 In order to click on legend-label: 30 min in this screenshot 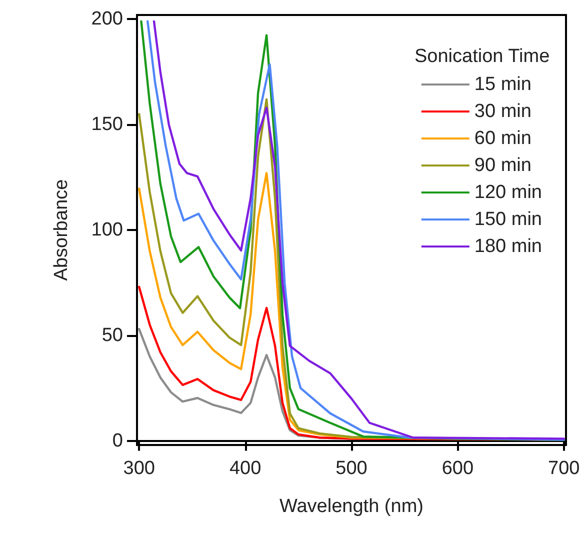, I will do `click(503, 111)`.